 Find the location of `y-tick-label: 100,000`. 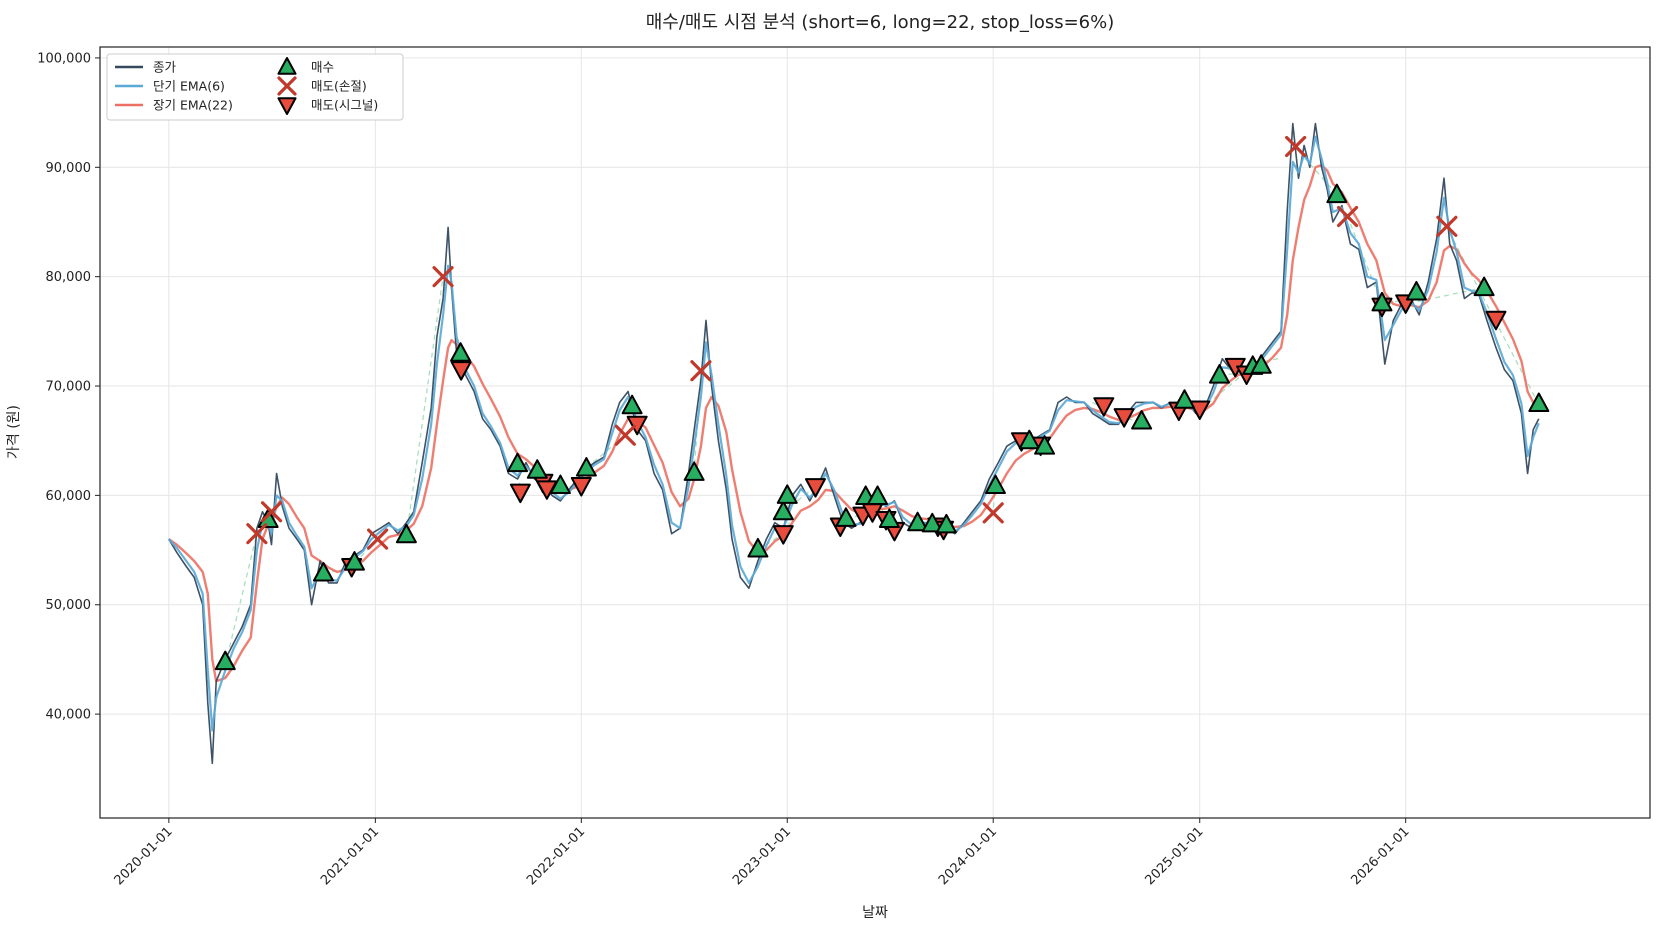

y-tick-label: 100,000 is located at coordinates (64, 58).